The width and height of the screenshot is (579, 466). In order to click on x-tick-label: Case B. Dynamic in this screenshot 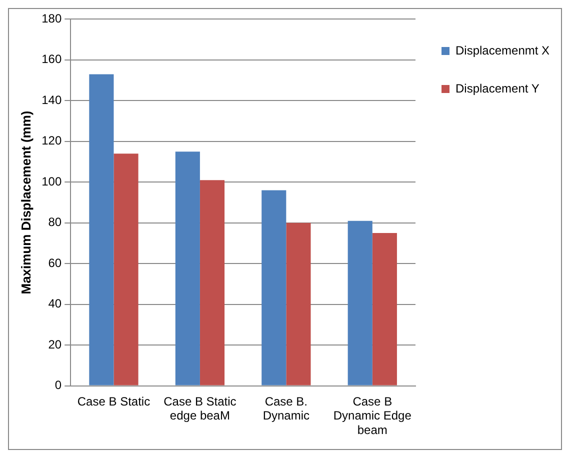, I will do `click(286, 408)`.